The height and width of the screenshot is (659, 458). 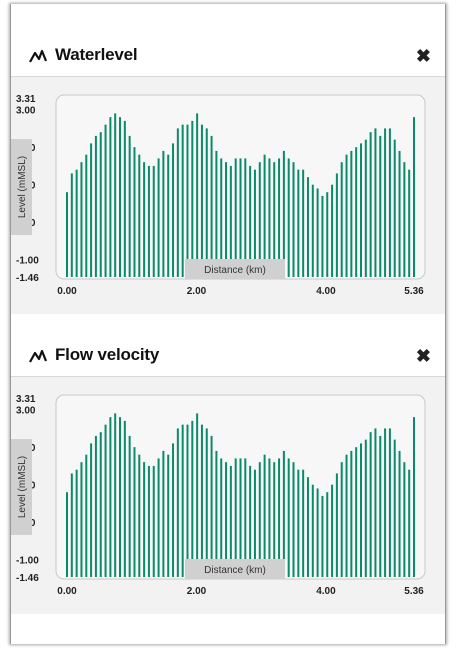 What do you see at coordinates (26, 399) in the screenshot?
I see `y-tick-label: 3.31` at bounding box center [26, 399].